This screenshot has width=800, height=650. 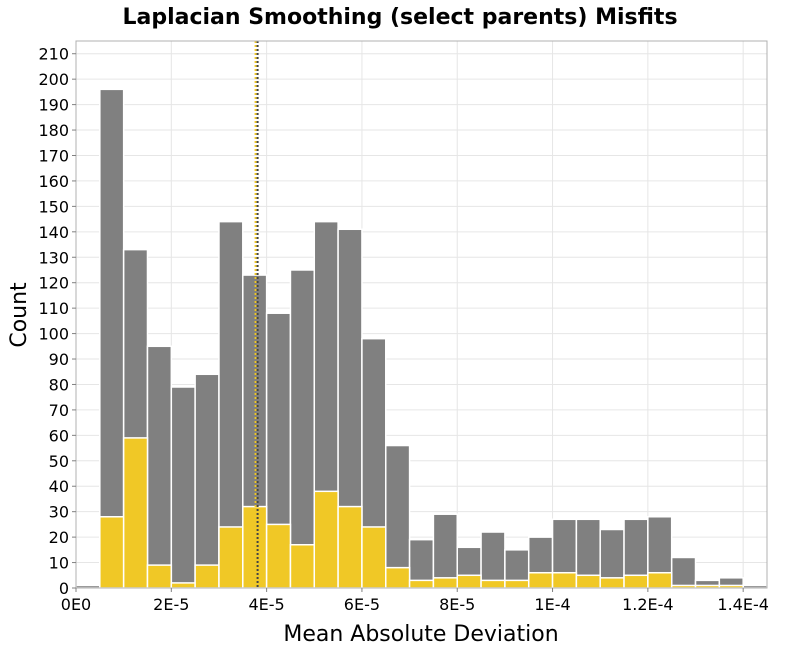 I want to click on y-tick-label: 50, so click(x=59, y=461).